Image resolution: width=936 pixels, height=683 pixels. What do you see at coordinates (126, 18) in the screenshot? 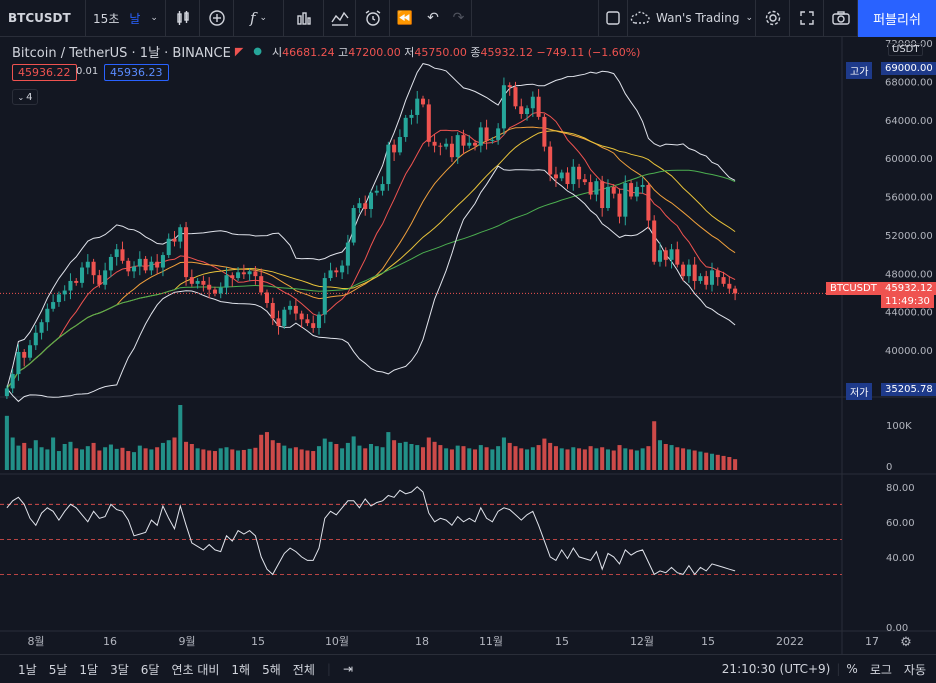
I see `interval-selector: 15초 날 ⌄` at bounding box center [126, 18].